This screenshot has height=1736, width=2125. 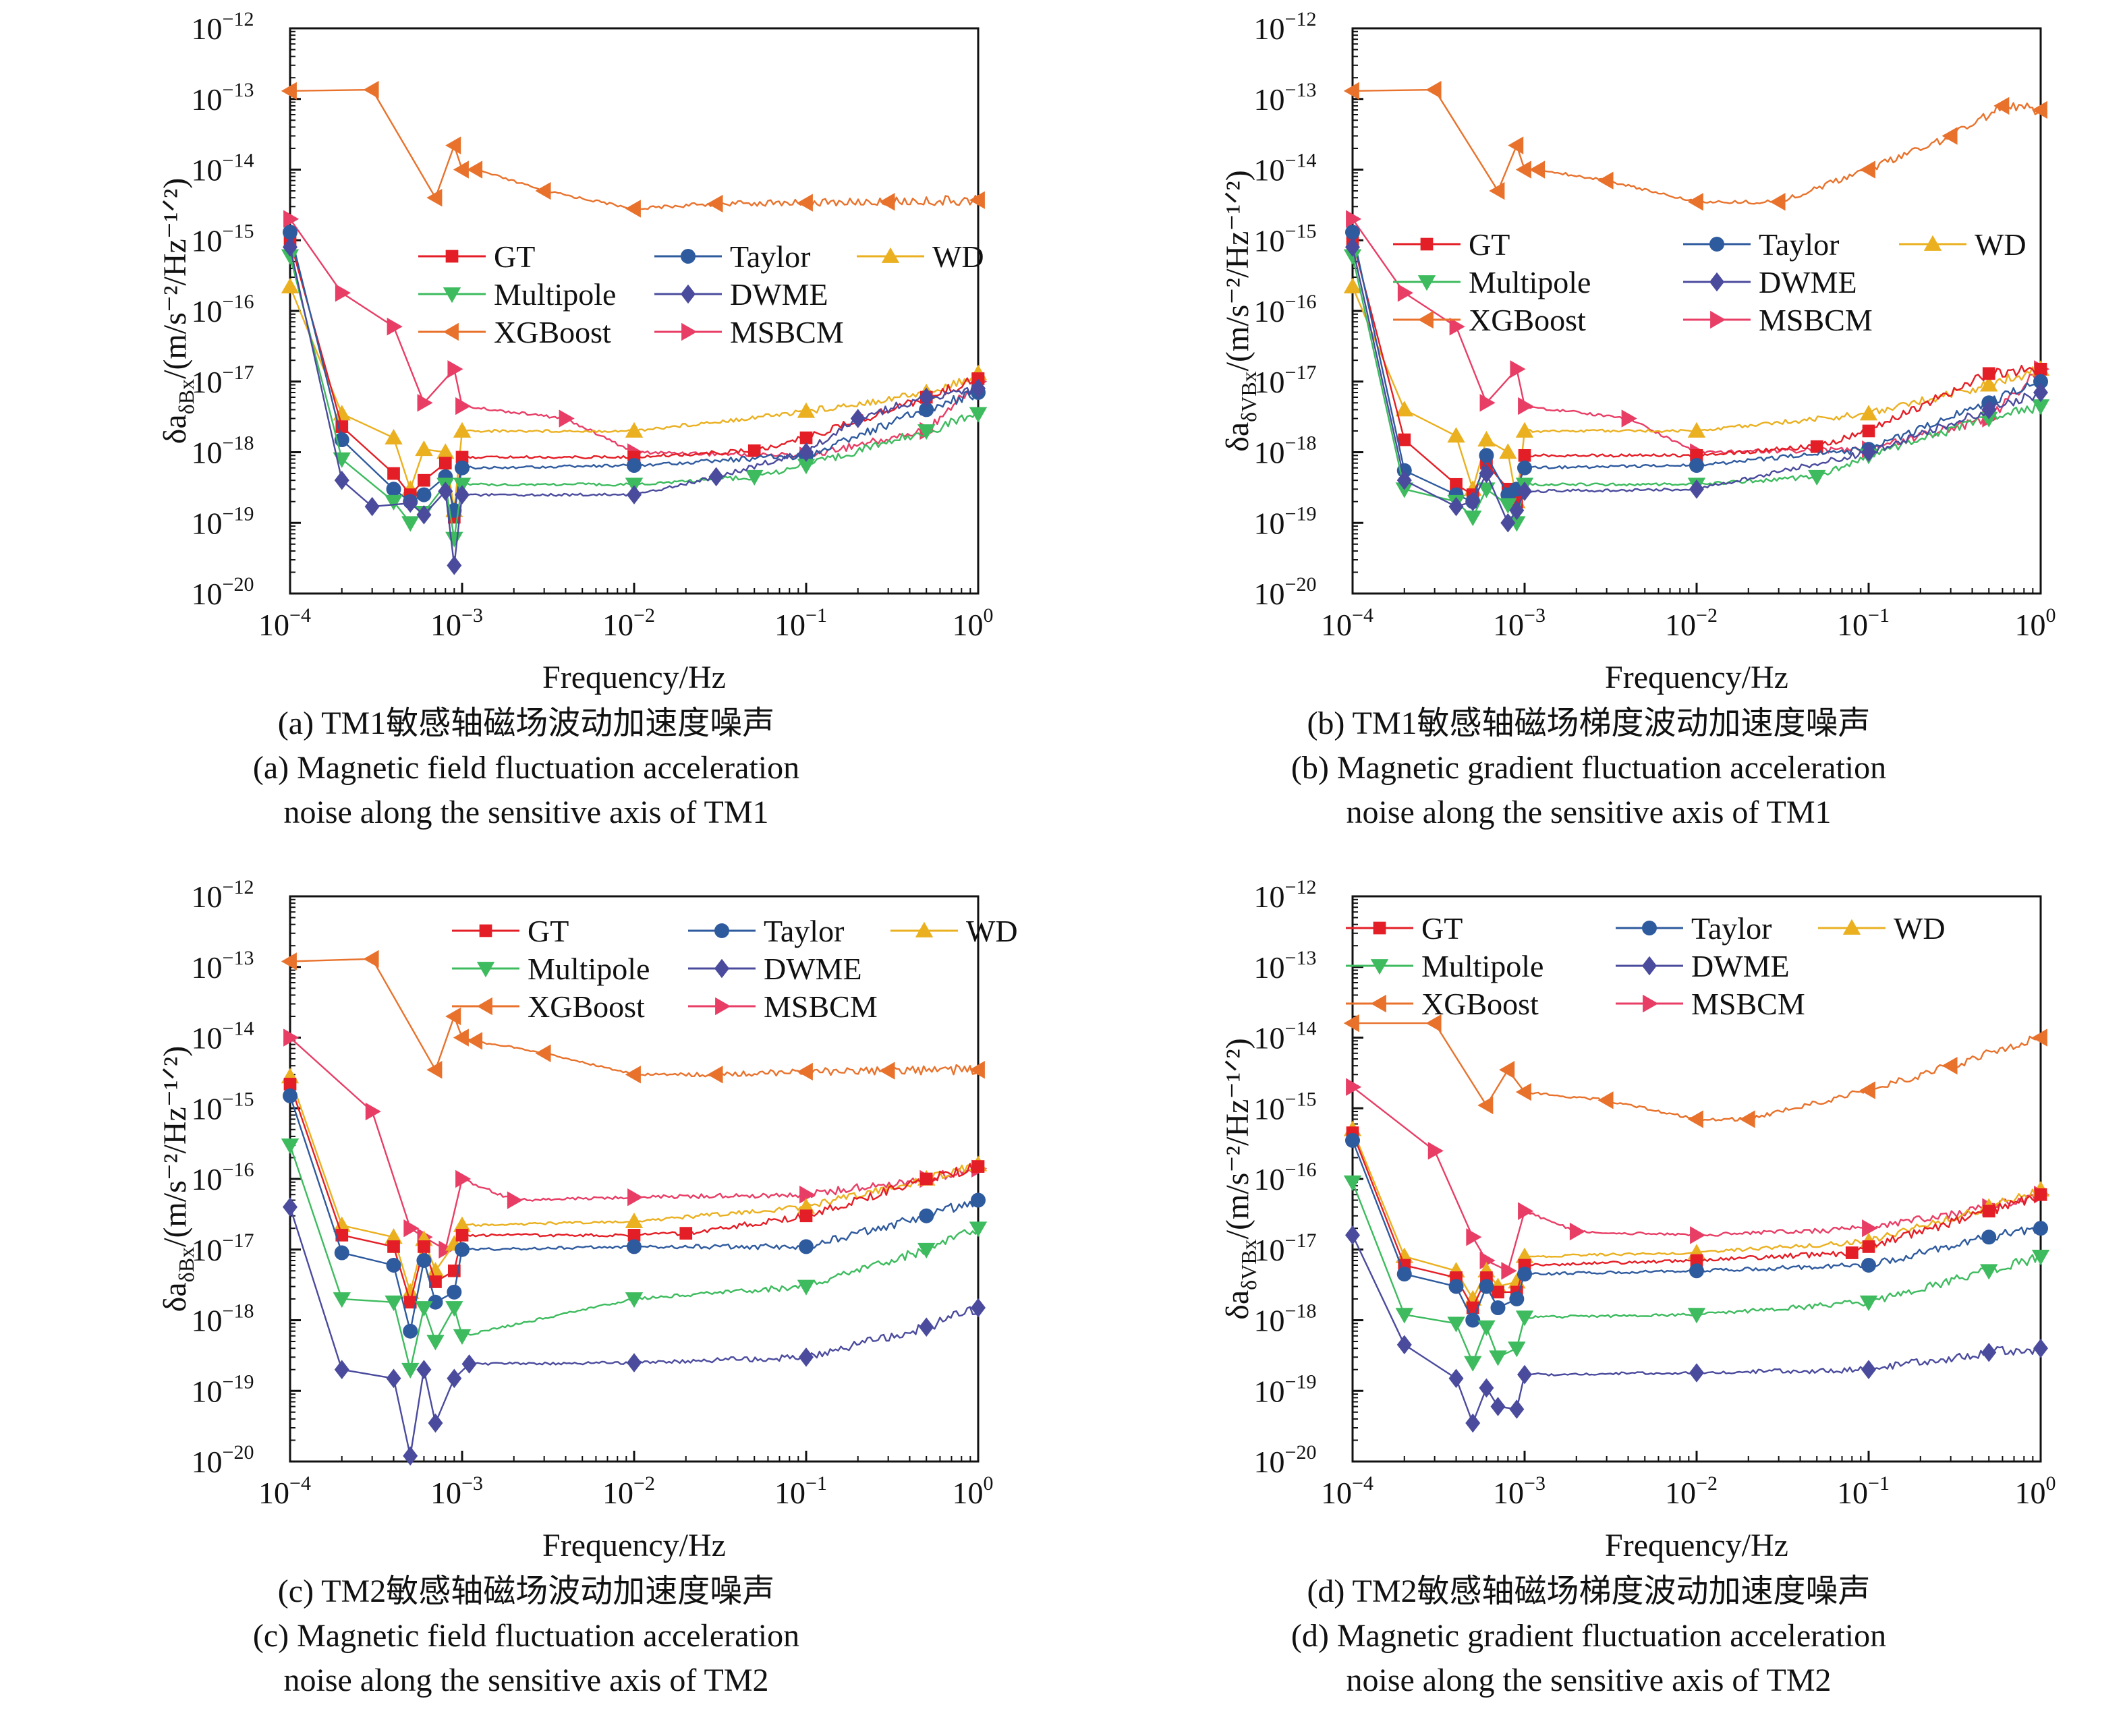 I want to click on legend: GT Taylor WD Multipole DWME XGBoost MSBCM, so click(x=1646, y=966).